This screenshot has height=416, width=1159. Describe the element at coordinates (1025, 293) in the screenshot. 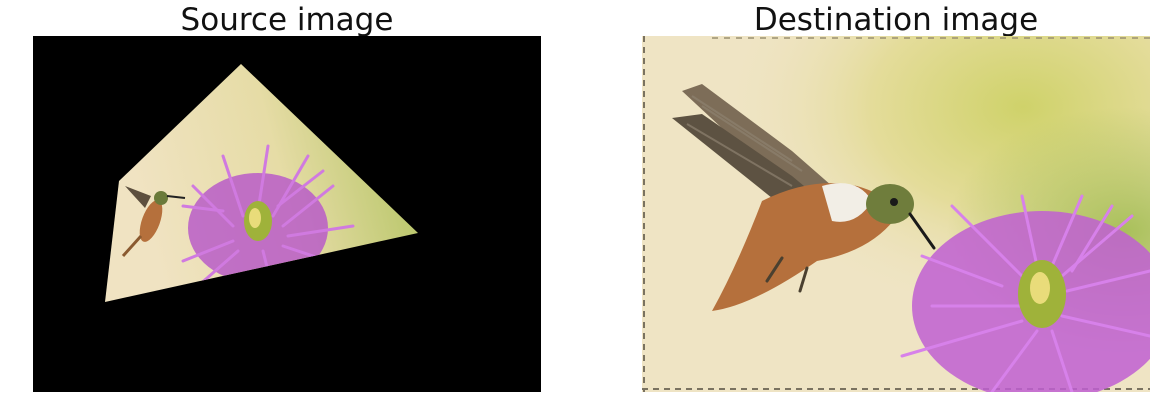

I see `flower-large-graphic` at that location.